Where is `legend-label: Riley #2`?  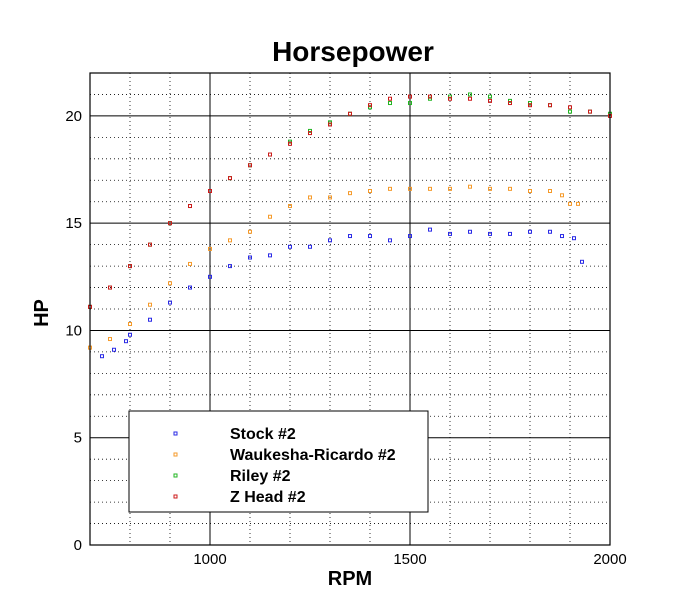
legend-label: Riley #2 is located at coordinates (260, 476).